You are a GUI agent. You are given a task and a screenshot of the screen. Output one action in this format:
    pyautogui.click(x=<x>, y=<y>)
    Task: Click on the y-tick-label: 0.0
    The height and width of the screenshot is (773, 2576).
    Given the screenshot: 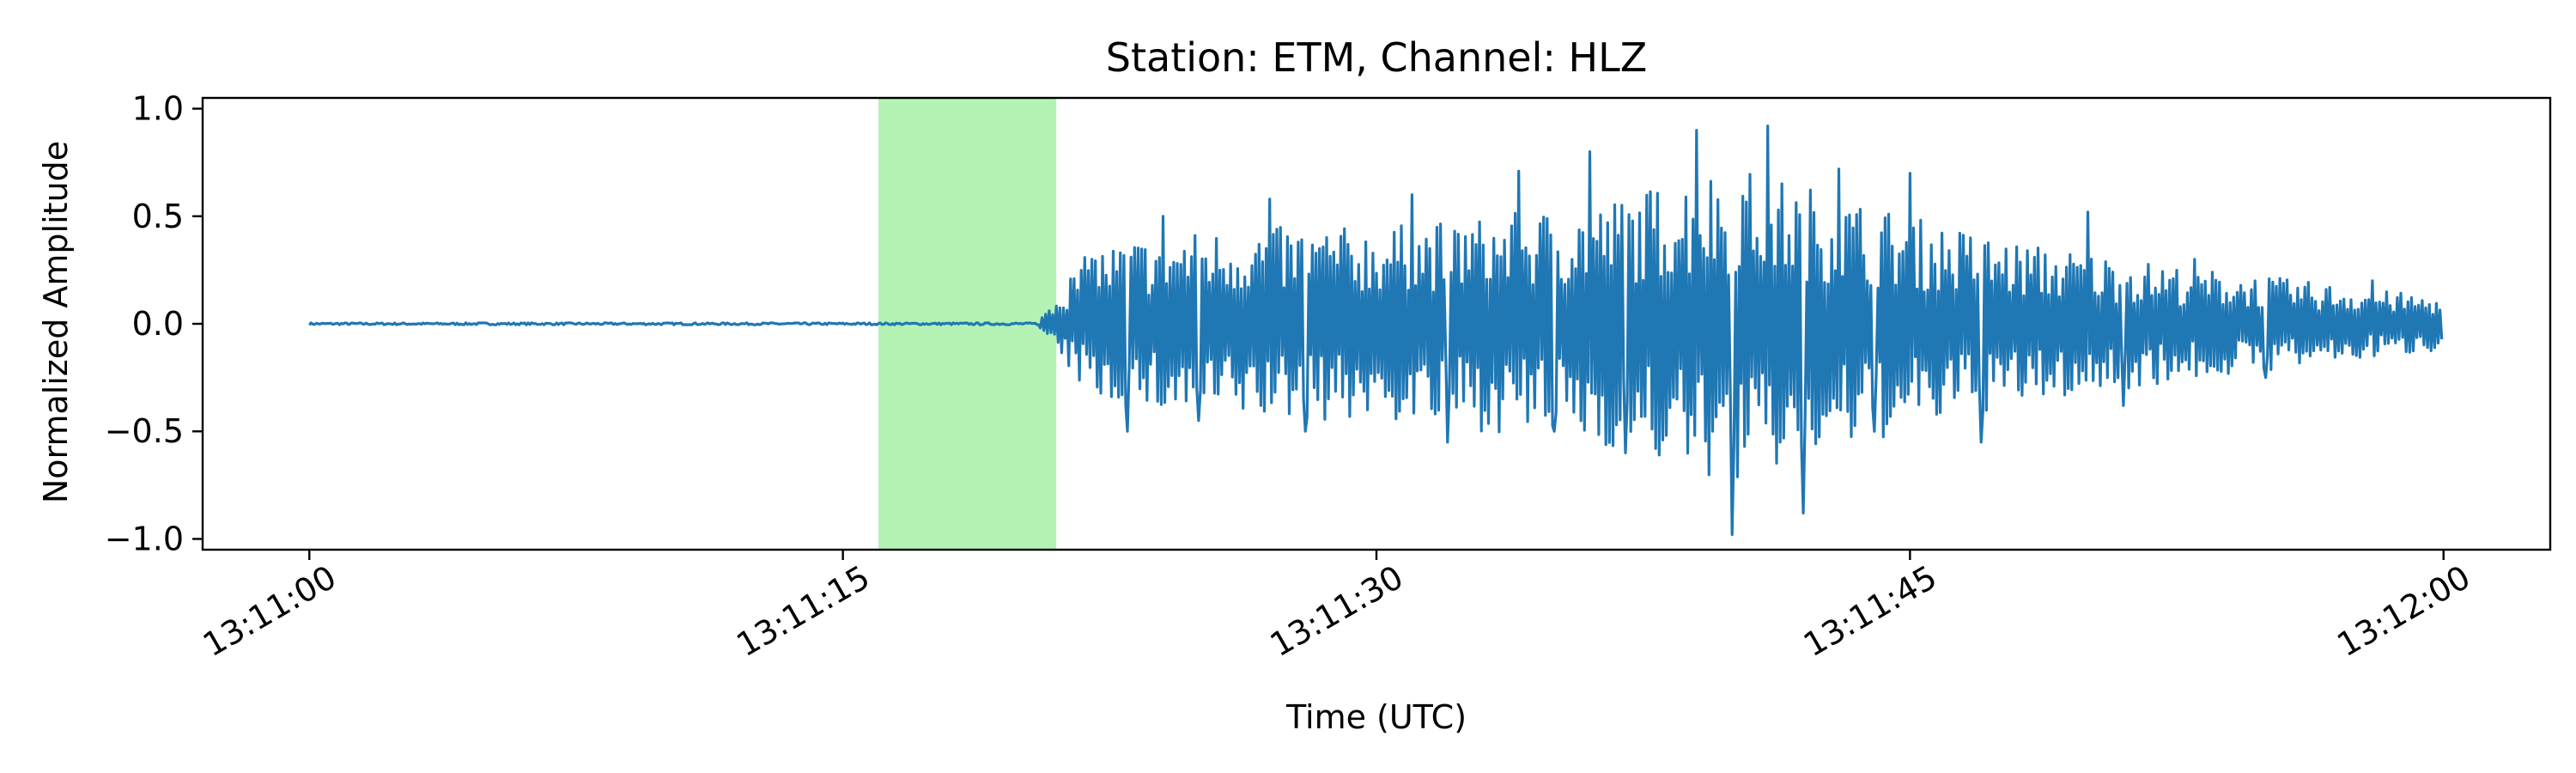 What is the action you would take?
    pyautogui.click(x=158, y=324)
    